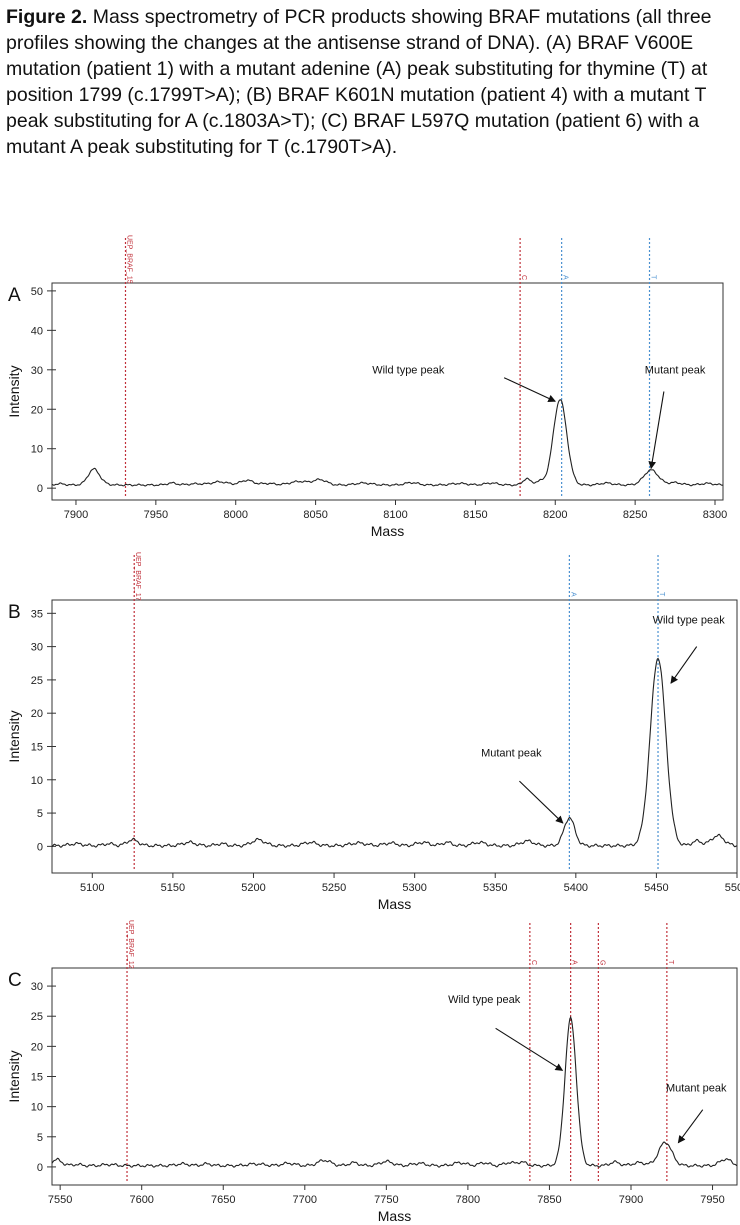  I want to click on x-tick-label: 7600, so click(141, 1200).